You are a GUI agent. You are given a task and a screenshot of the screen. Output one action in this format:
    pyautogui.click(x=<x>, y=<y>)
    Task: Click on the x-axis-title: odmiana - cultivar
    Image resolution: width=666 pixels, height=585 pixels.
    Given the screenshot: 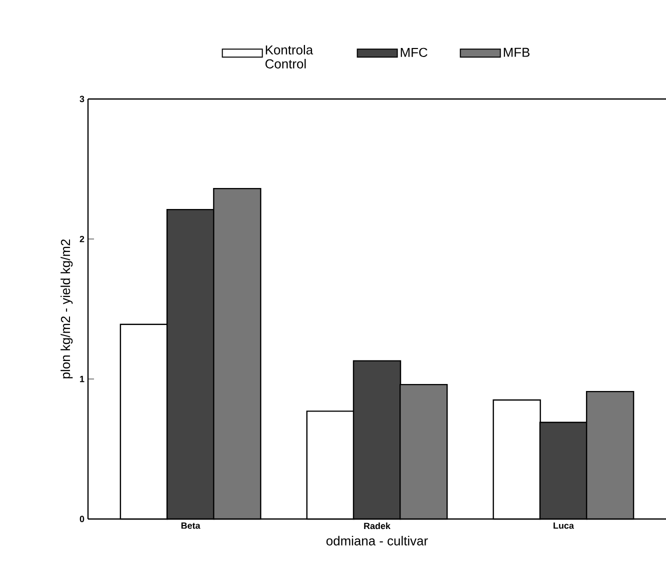 What is the action you would take?
    pyautogui.click(x=377, y=541)
    